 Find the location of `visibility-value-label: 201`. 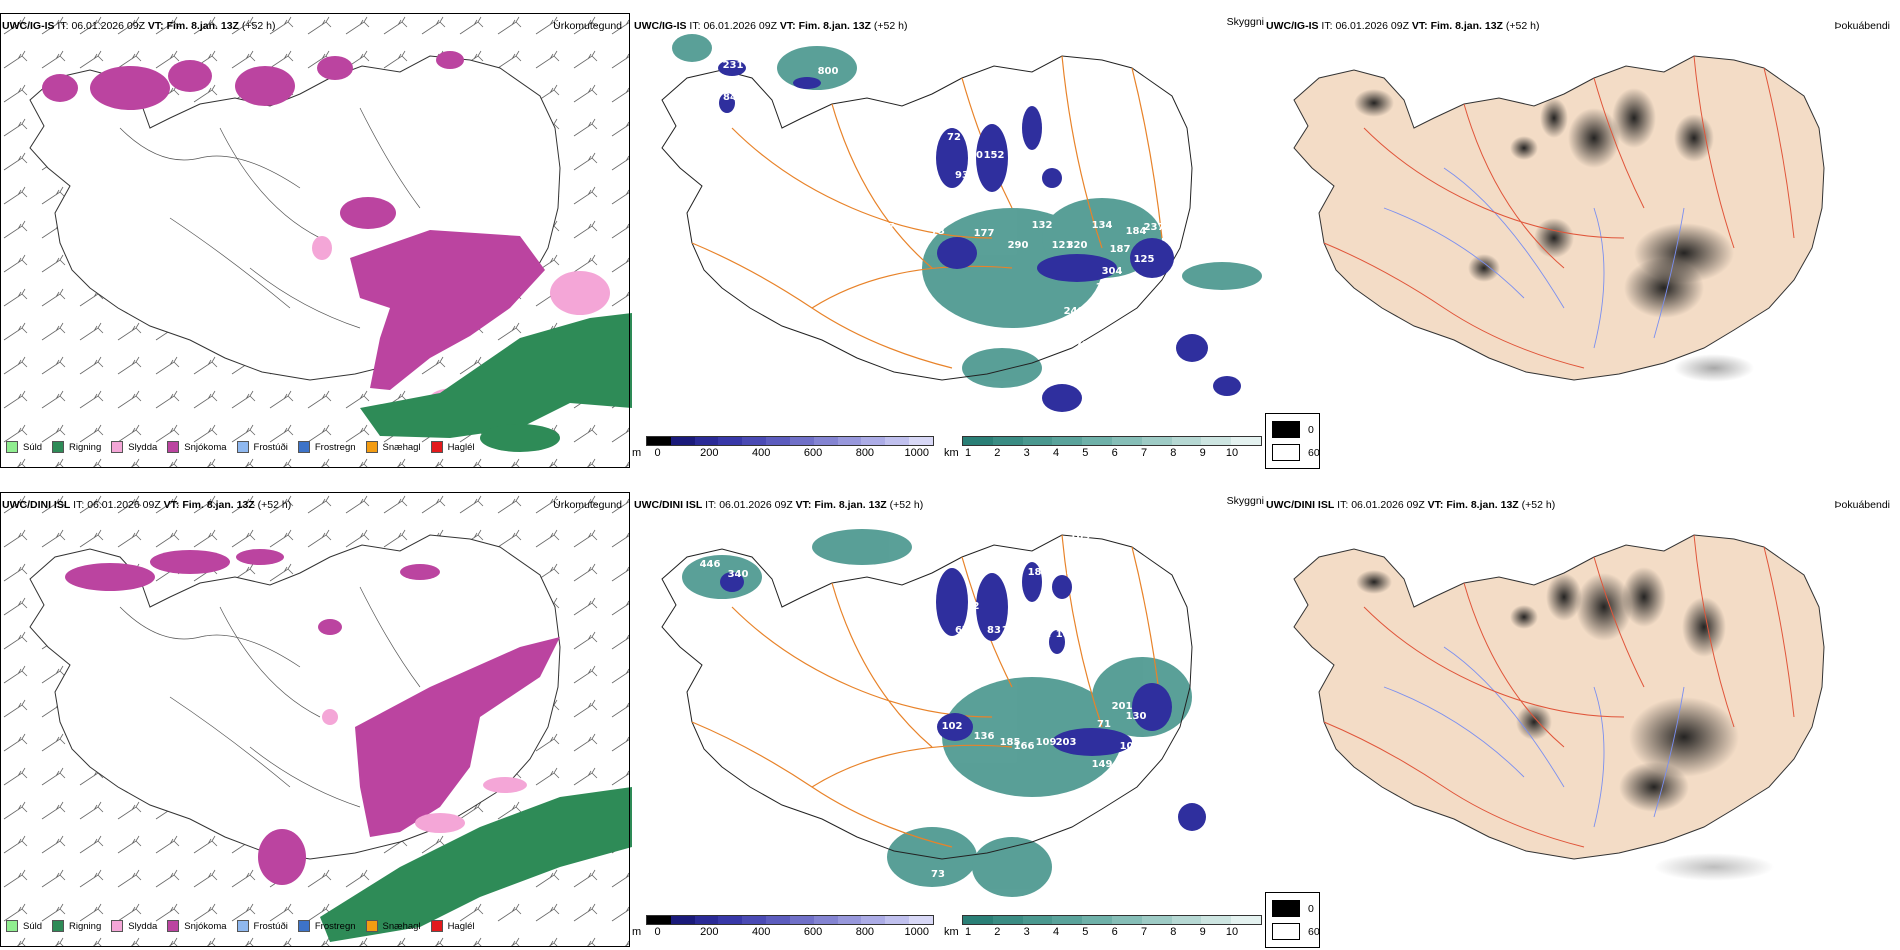

visibility-value-label: 201 is located at coordinates (1122, 706).